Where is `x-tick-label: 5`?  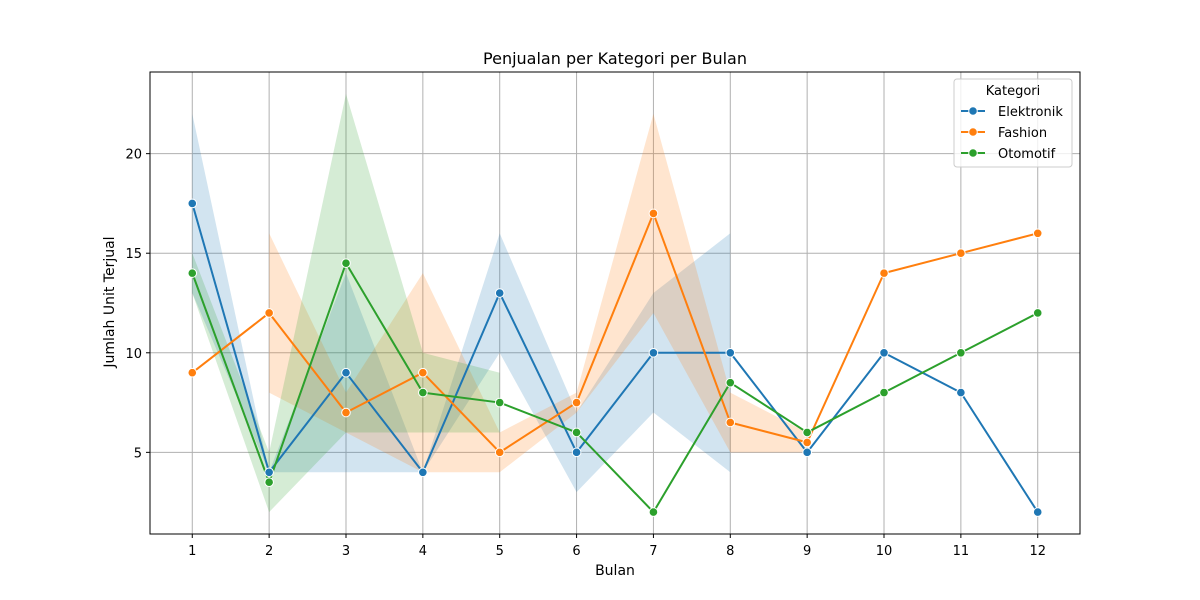
x-tick-label: 5 is located at coordinates (500, 551).